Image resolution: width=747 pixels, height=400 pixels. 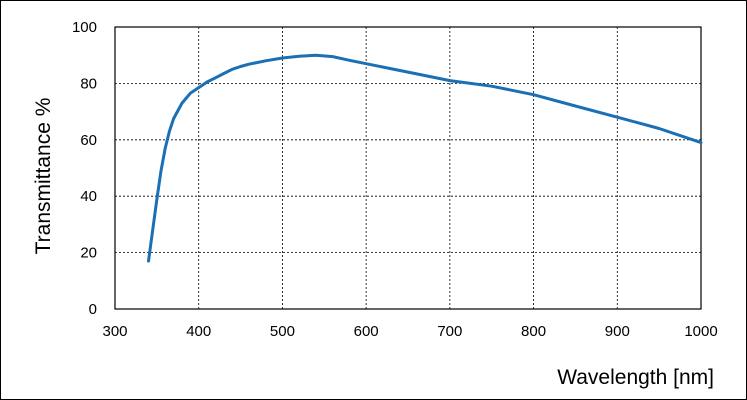 I want to click on x-tick-label: 600, so click(x=366, y=331).